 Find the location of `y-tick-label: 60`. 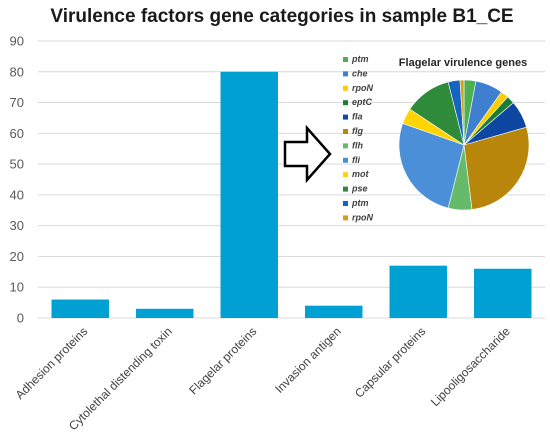

y-tick-label: 60 is located at coordinates (17, 133).